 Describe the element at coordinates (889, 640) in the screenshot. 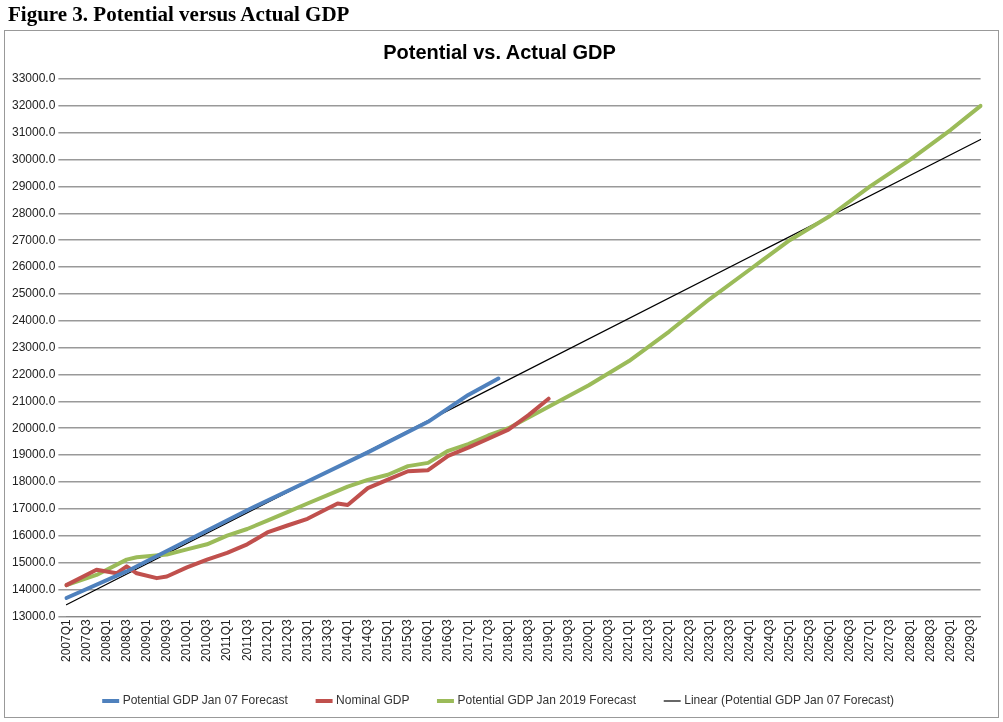

I see `x-tick-label: 2027Q3` at that location.